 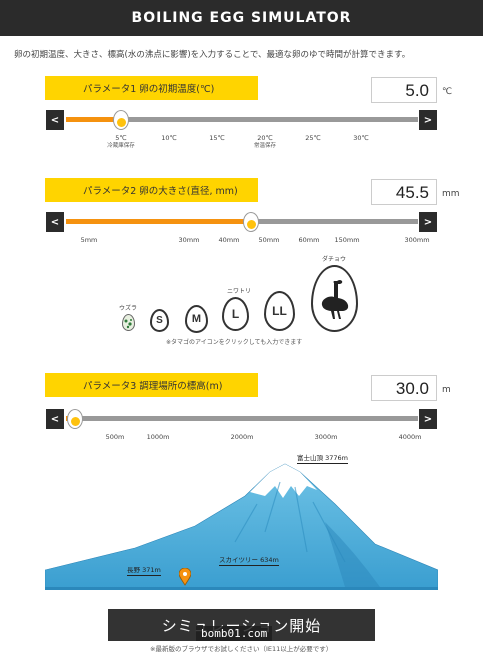 What do you see at coordinates (446, 390) in the screenshot?
I see `altitude-unit: m` at bounding box center [446, 390].